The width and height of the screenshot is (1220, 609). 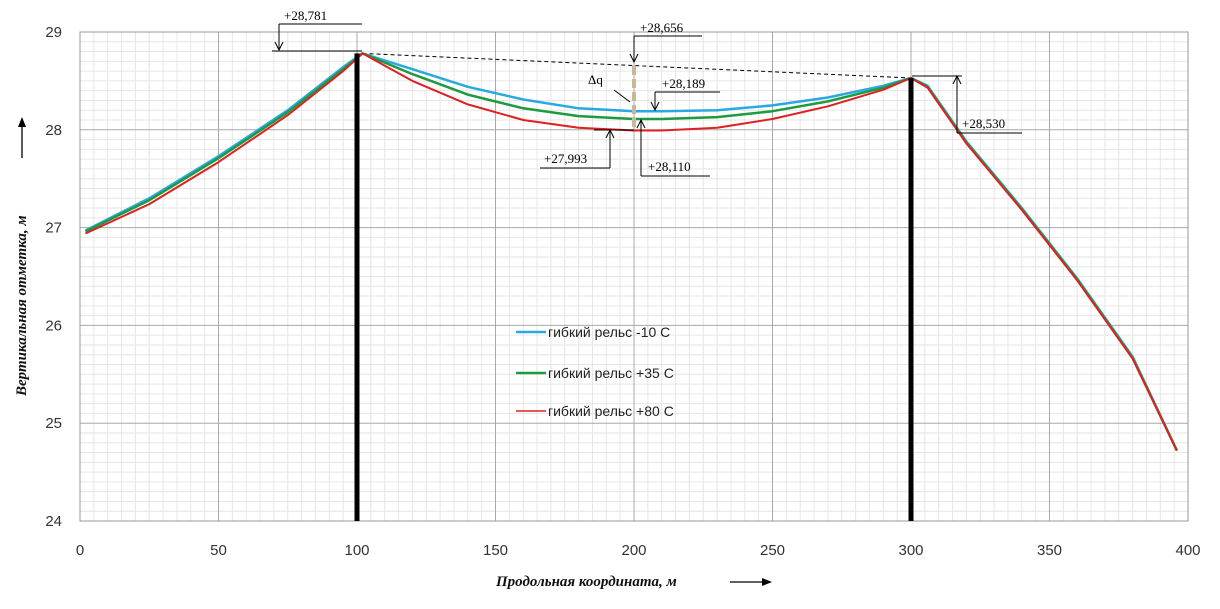 What do you see at coordinates (957, 79) in the screenshot?
I see `ann-28530-arrowhead` at bounding box center [957, 79].